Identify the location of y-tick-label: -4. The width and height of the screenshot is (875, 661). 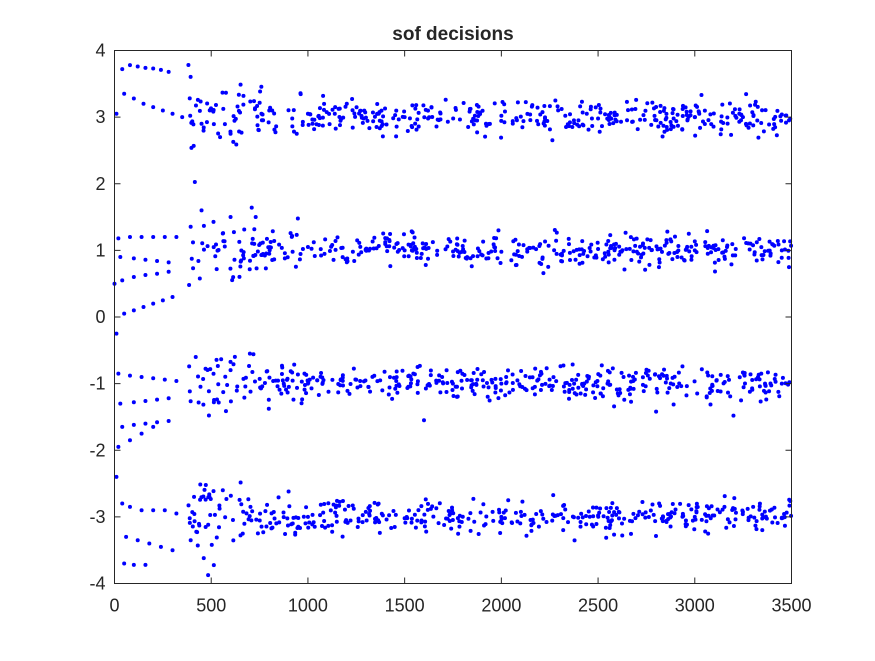
(97, 584).